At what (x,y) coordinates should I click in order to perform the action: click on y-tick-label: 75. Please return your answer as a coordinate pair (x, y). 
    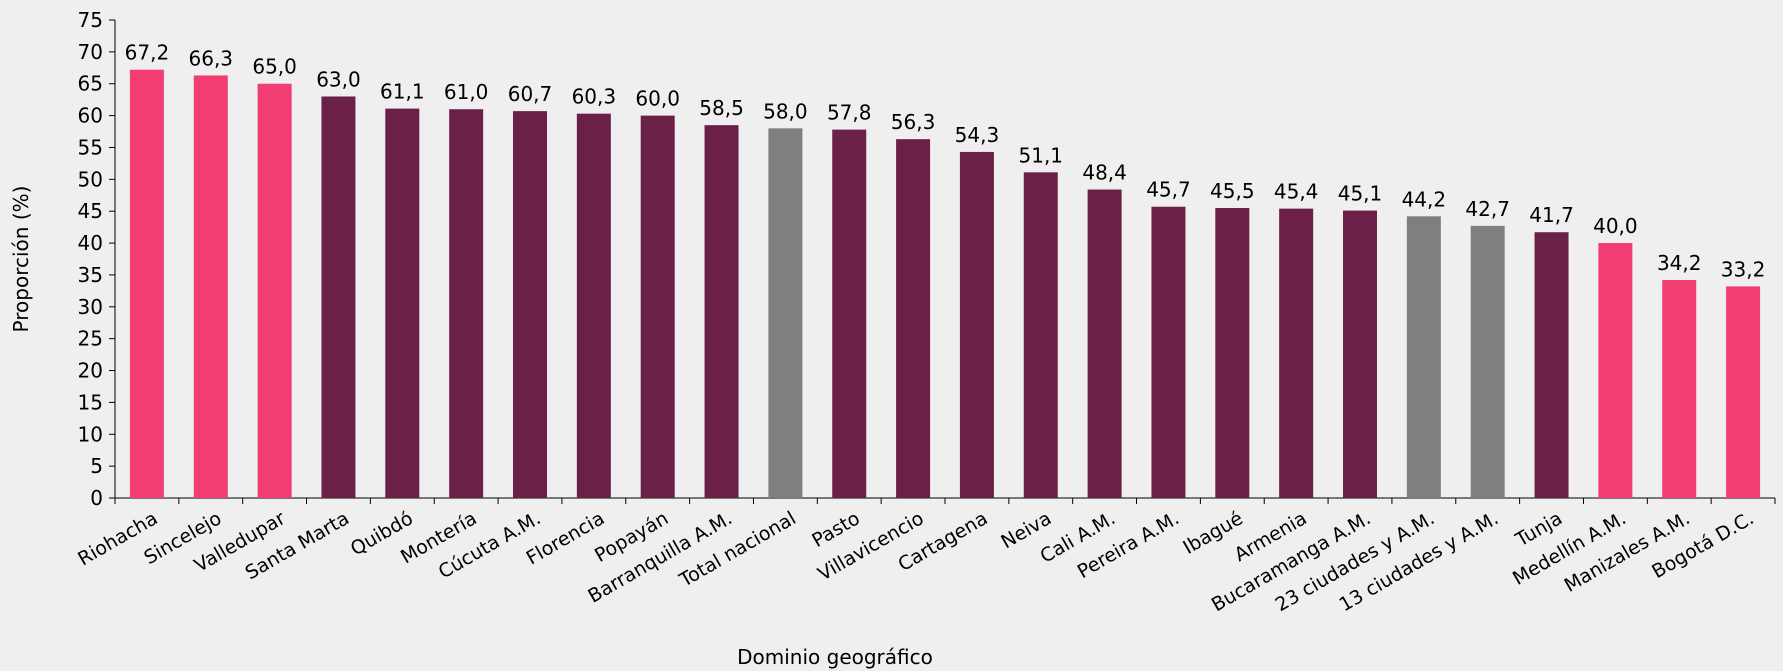
    Looking at the image, I should click on (90, 20).